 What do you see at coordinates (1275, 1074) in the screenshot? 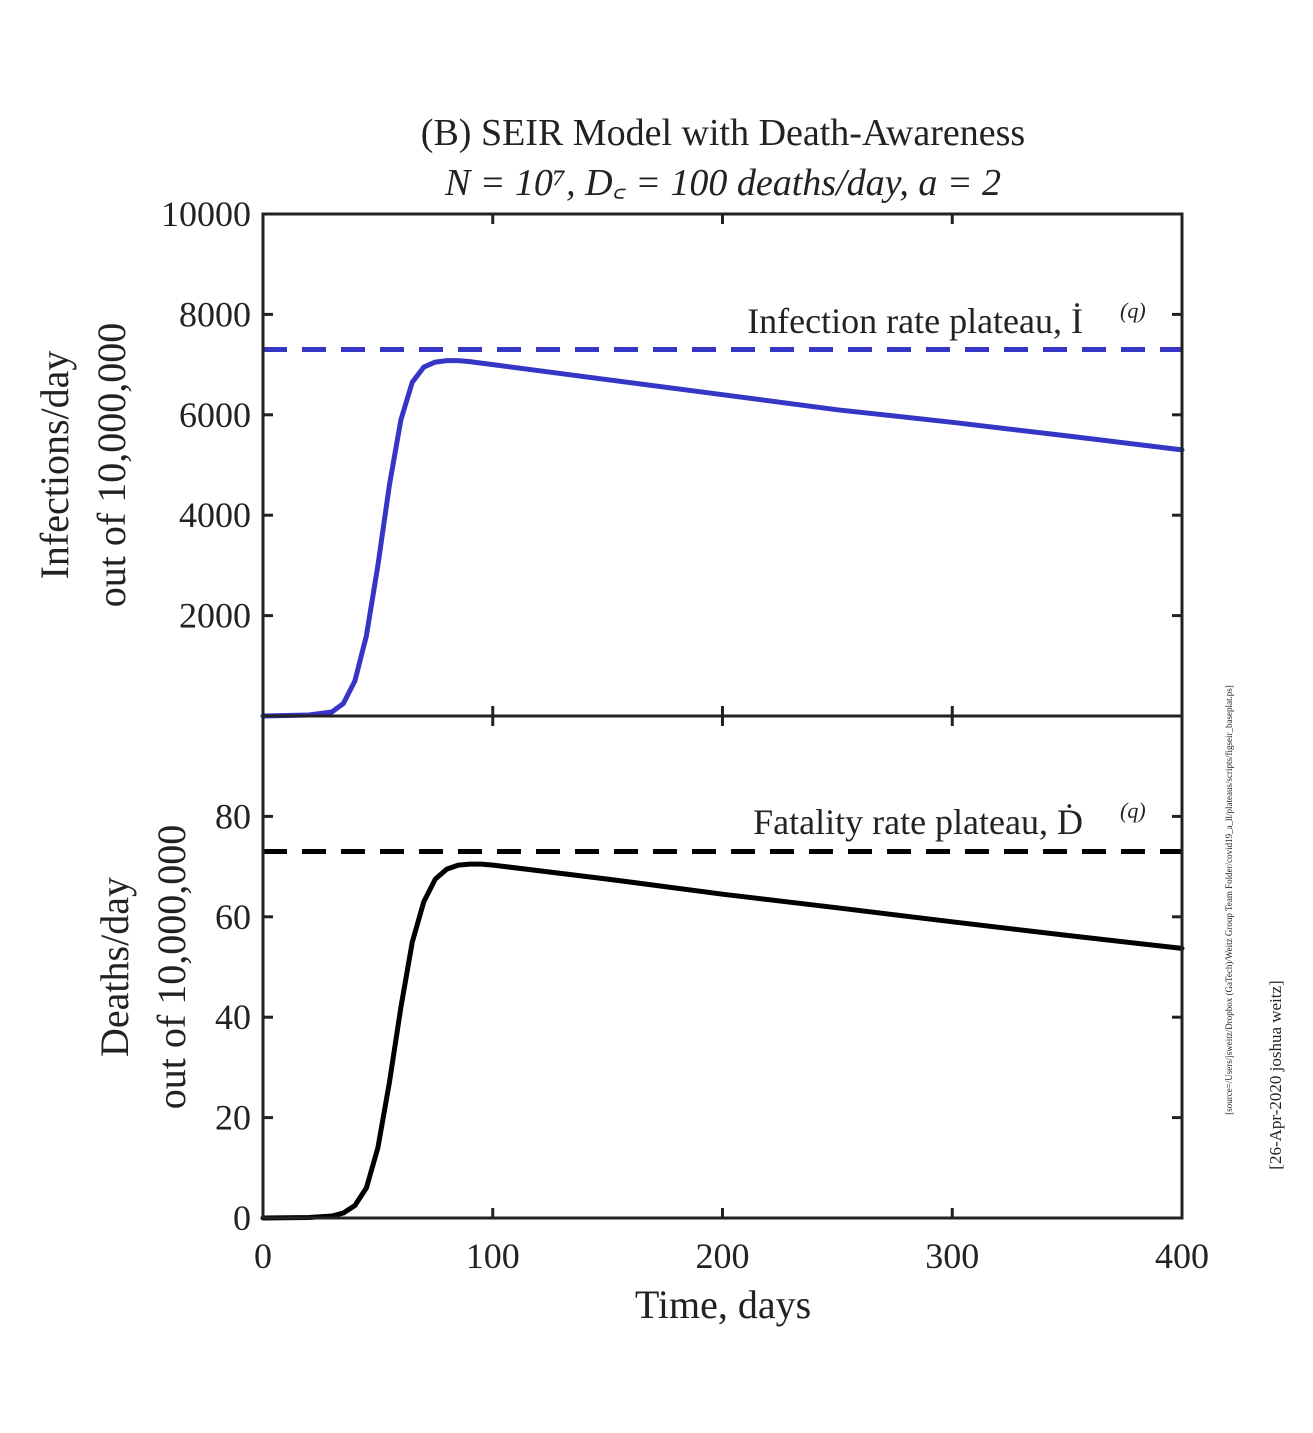
I see `date-author-stamp: [26-Apr-2020 joshua weitz]` at bounding box center [1275, 1074].